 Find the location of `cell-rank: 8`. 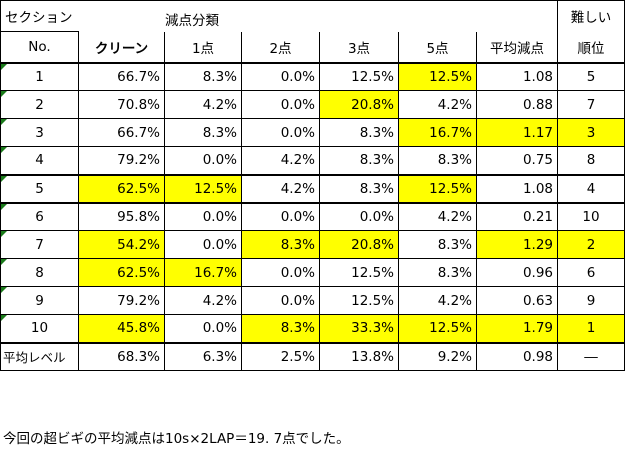

cell-rank: 8 is located at coordinates (591, 161).